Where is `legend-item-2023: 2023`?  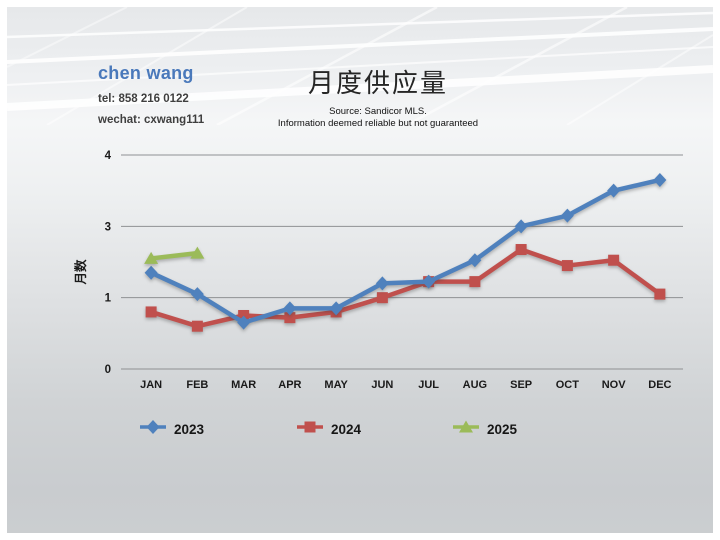 legend-item-2023: 2023 is located at coordinates (172, 429).